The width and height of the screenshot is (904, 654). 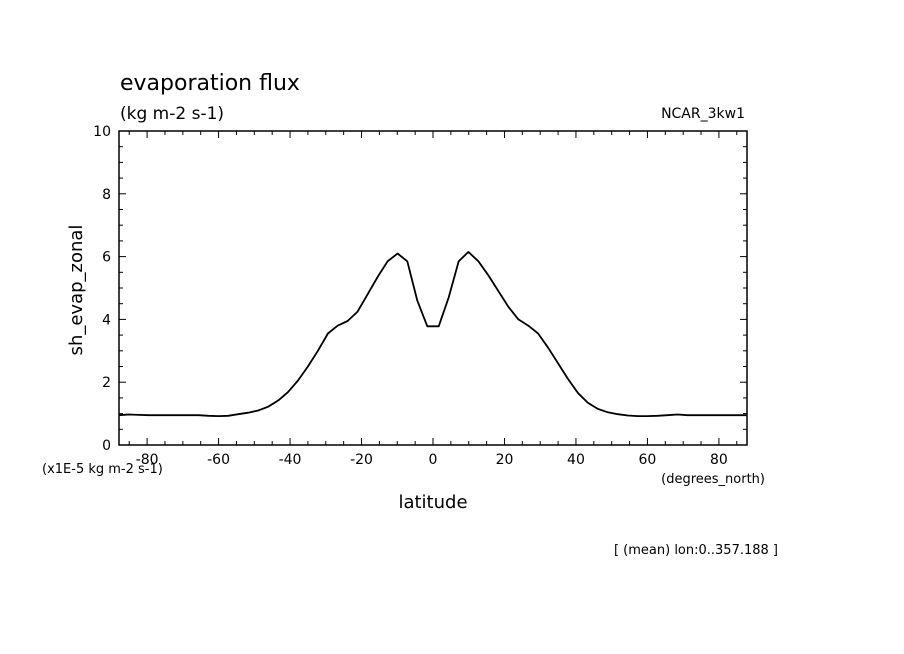 What do you see at coordinates (432, 502) in the screenshot?
I see `x-axis-label: latitude` at bounding box center [432, 502].